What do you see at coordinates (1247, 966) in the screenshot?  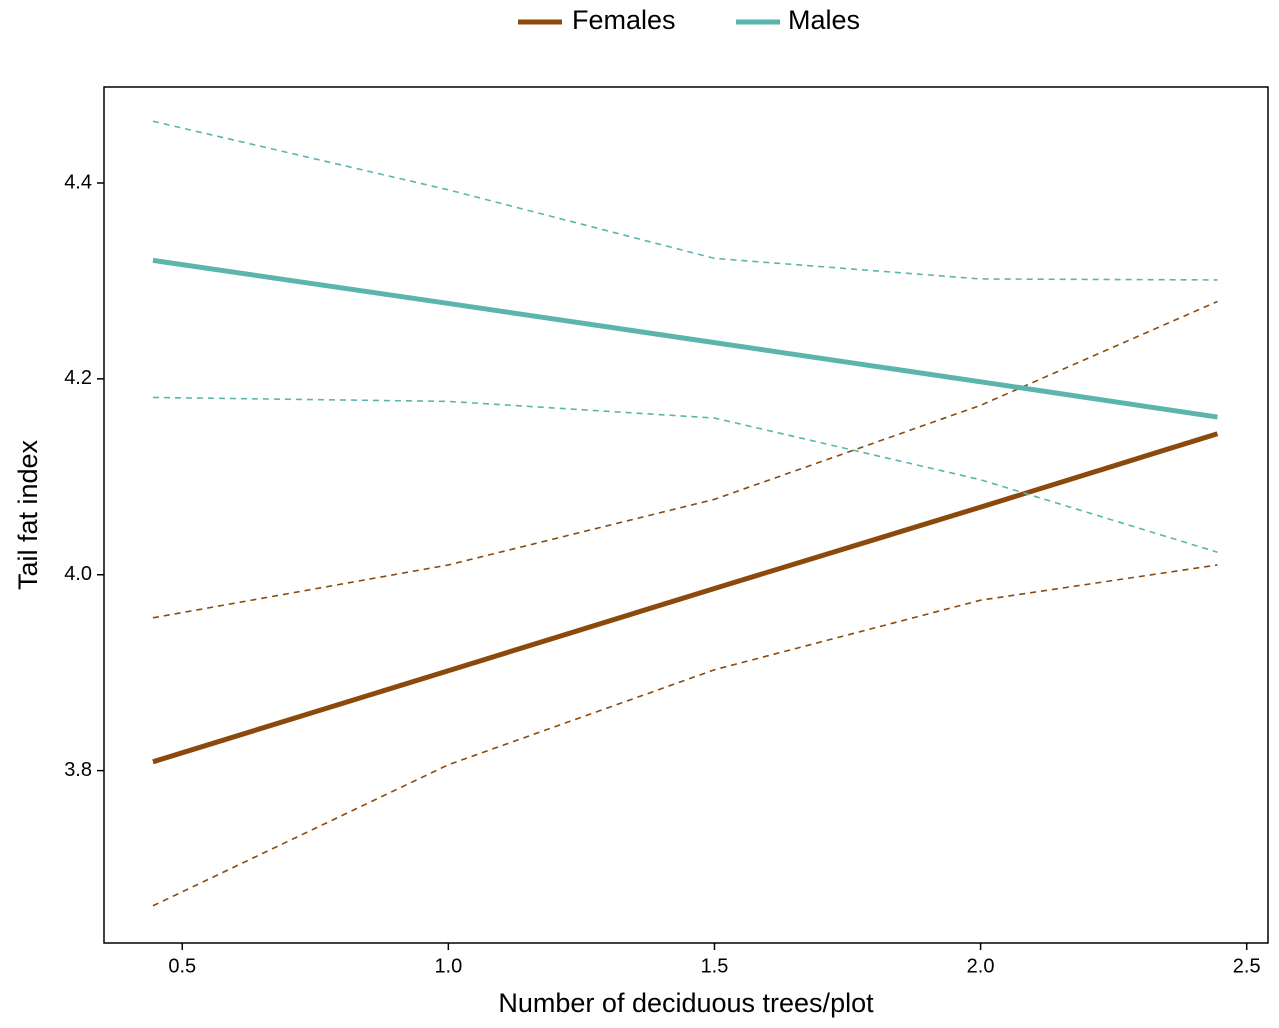 I see `x-tick-label: 2.5` at bounding box center [1247, 966].